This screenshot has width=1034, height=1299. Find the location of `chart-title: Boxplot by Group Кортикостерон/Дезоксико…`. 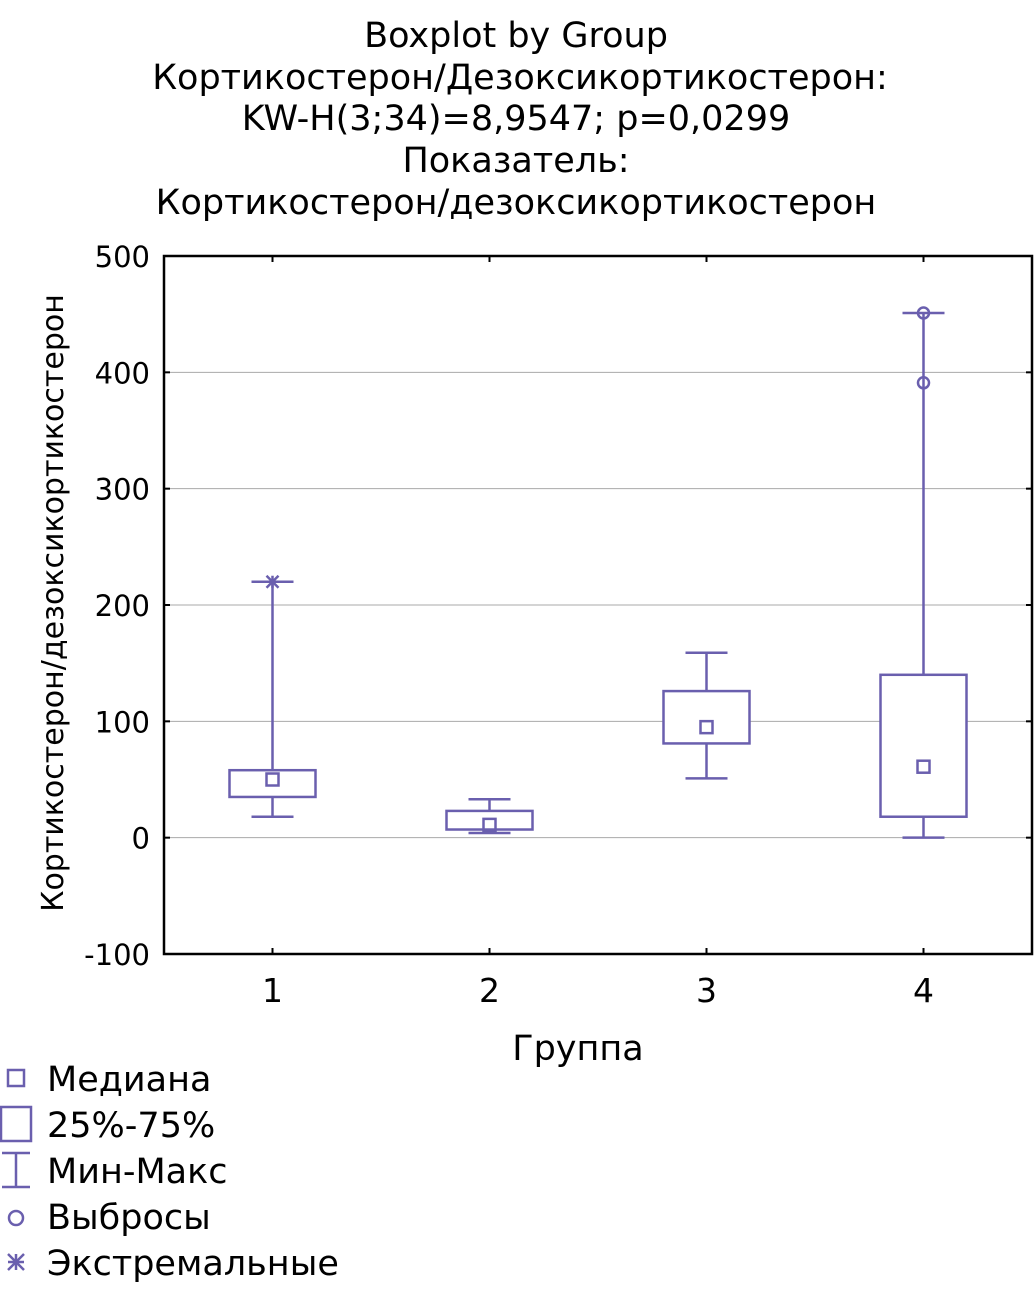

chart-title: Boxplot by Group Кортикостерон/Дезоксико… is located at coordinates (520, 119).